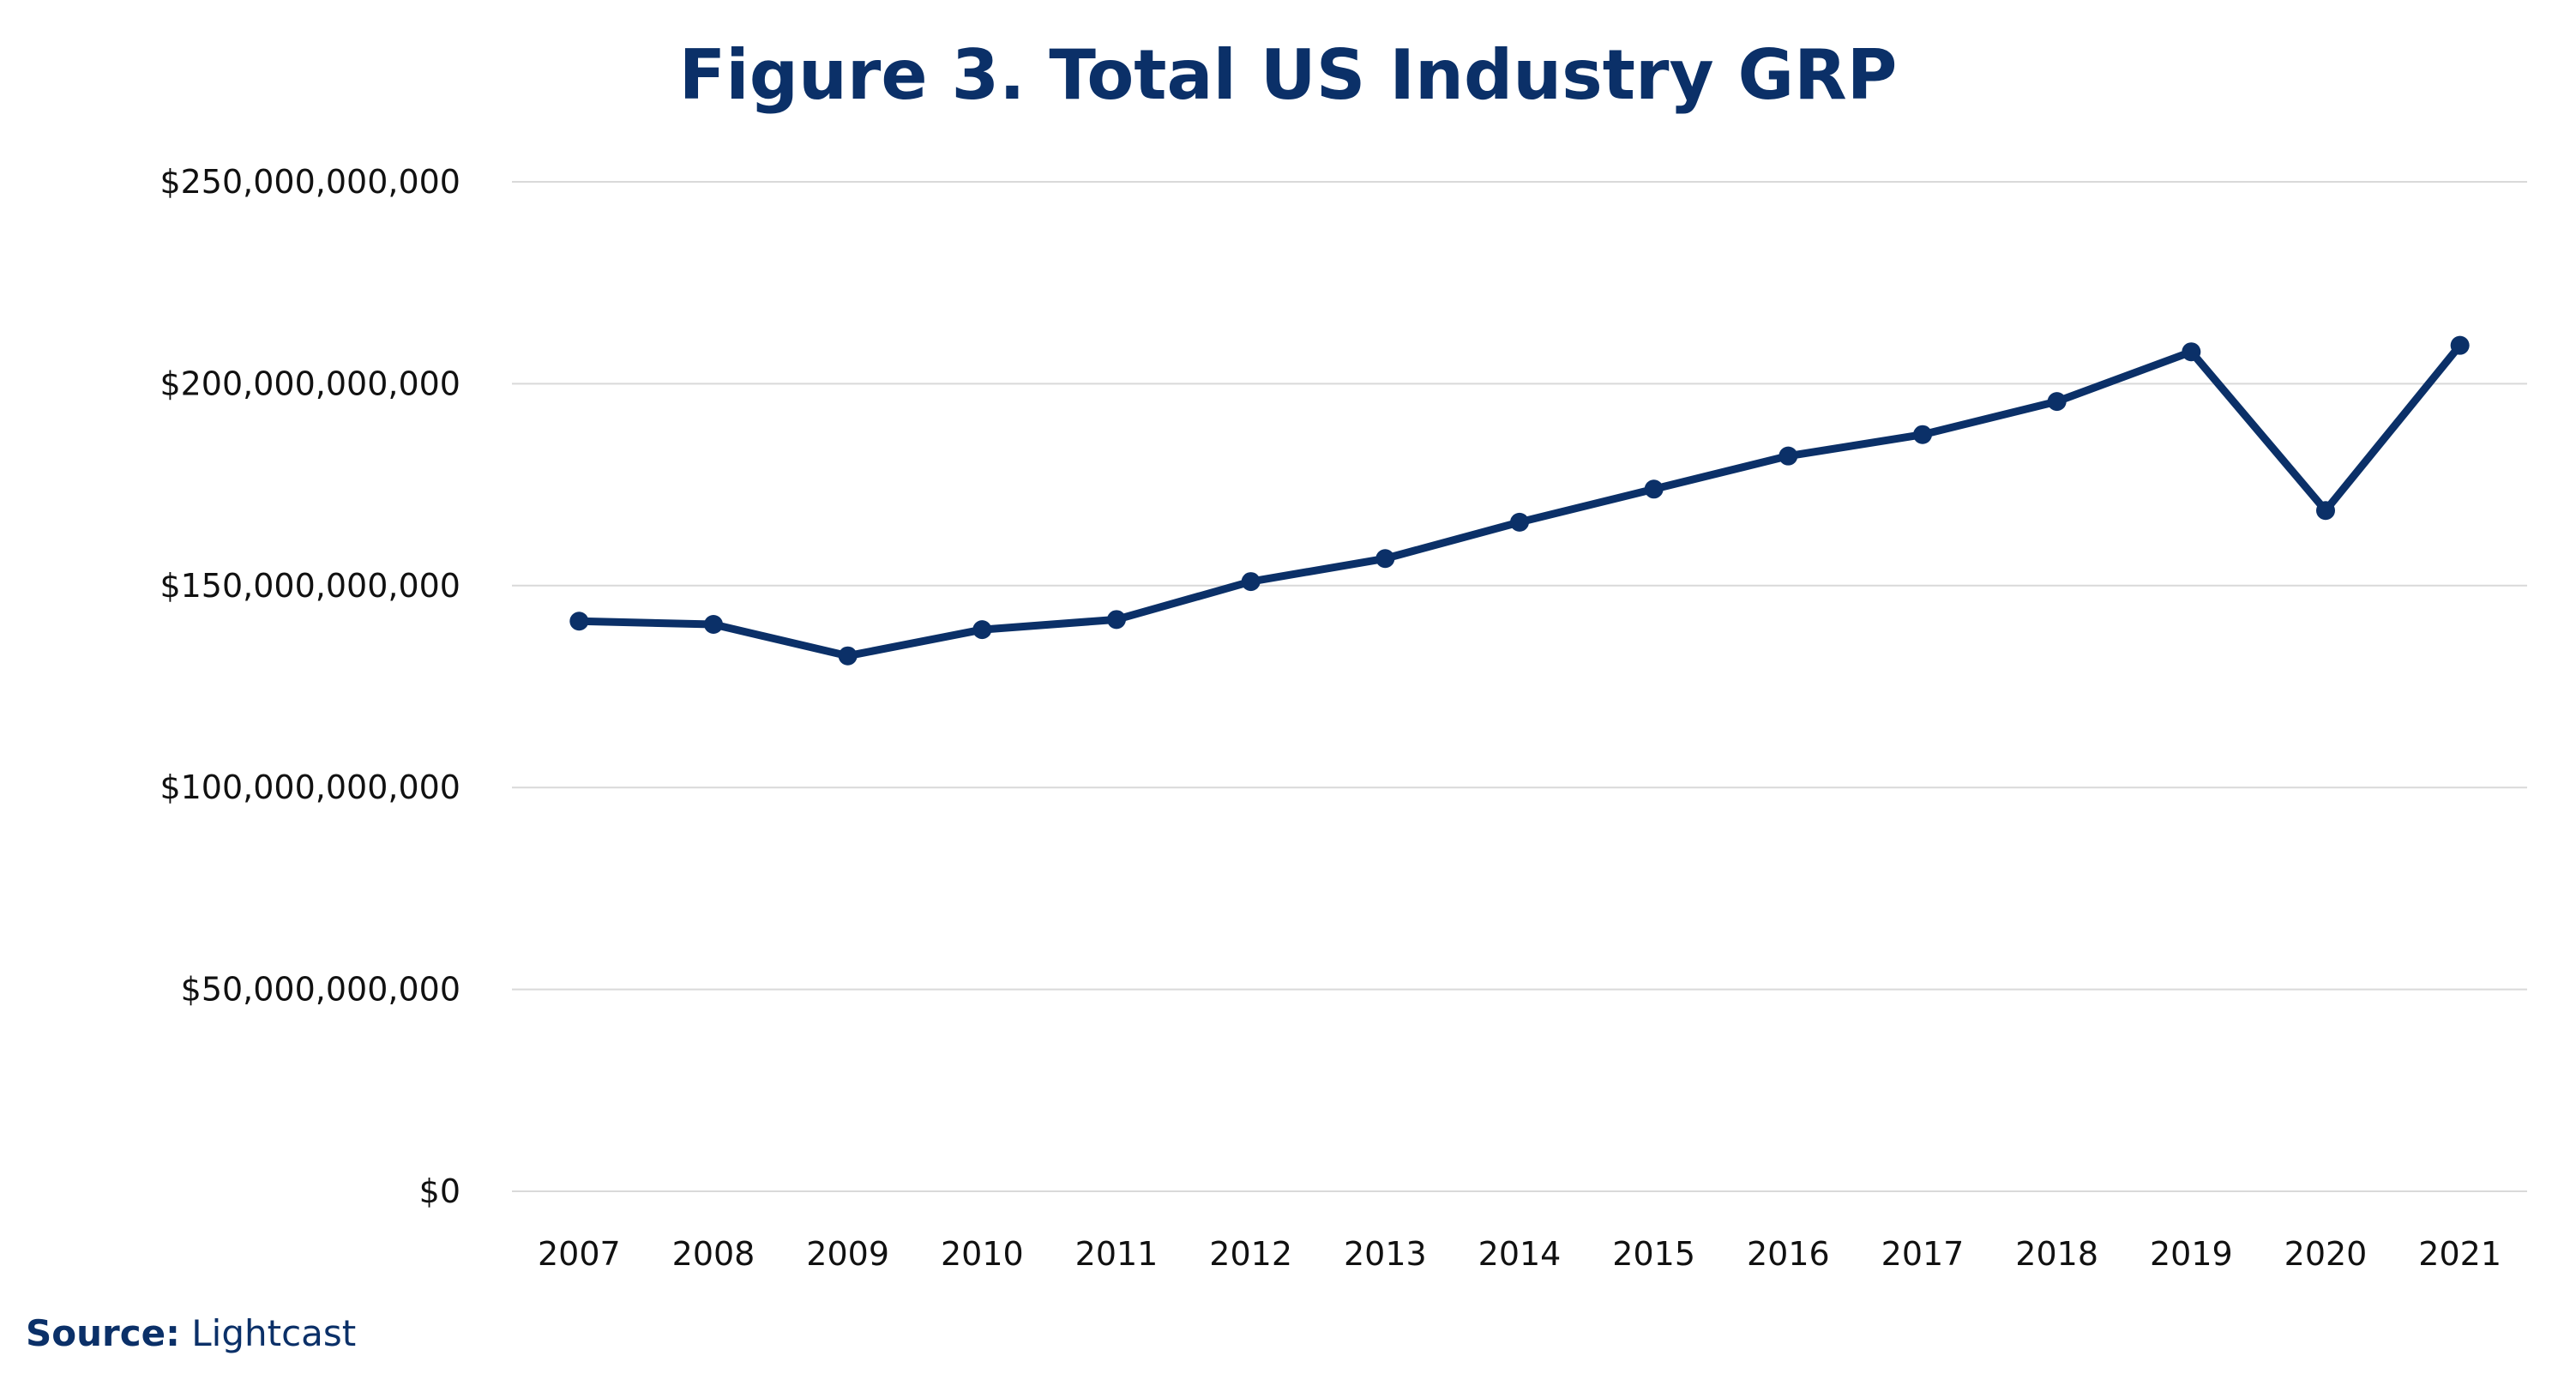 The image size is (2576, 1398). What do you see at coordinates (1116, 620) in the screenshot?
I see `data-point-2011` at bounding box center [1116, 620].